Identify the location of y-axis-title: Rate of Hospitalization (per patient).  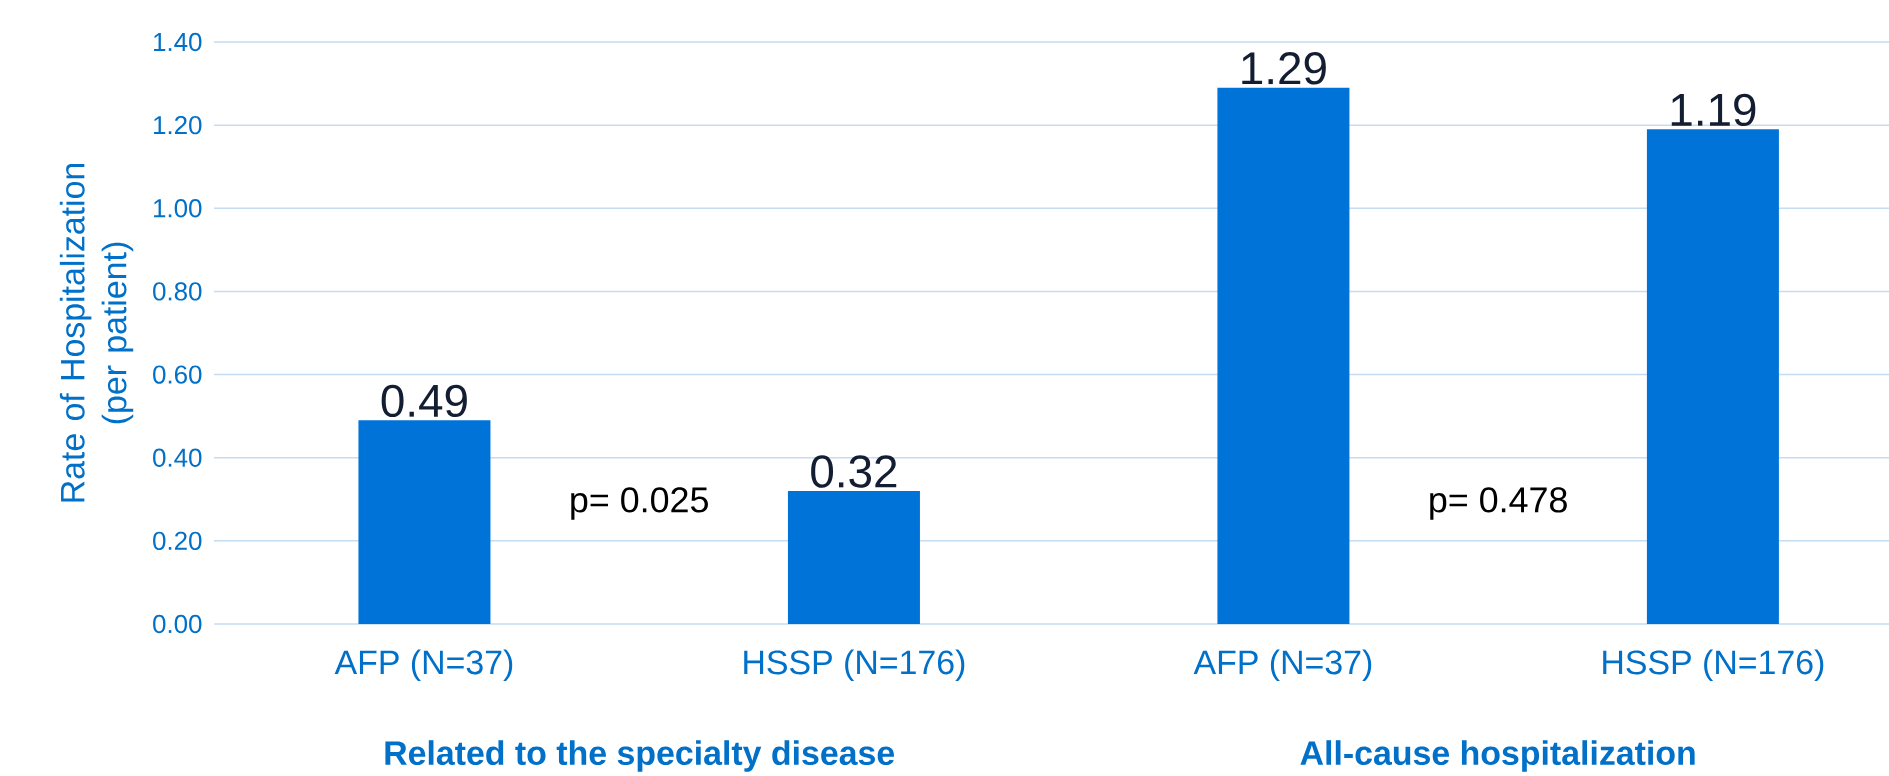
(96, 332).